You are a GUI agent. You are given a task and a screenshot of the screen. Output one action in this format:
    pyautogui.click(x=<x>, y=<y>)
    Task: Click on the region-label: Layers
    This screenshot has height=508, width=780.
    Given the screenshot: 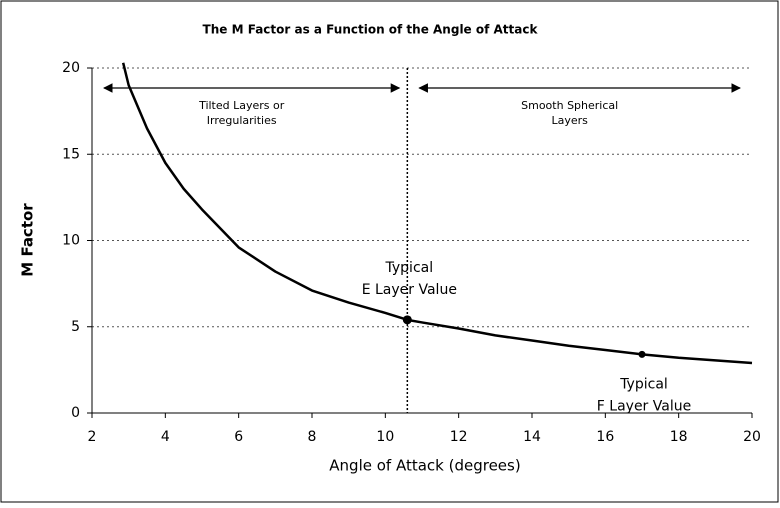 What is the action you would take?
    pyautogui.click(x=569, y=120)
    